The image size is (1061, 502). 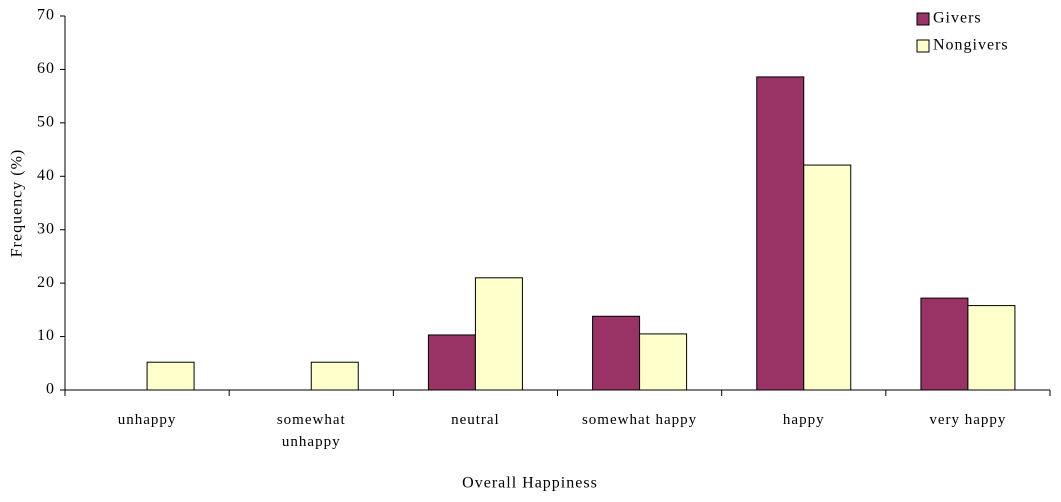 I want to click on y-tick-label: 70, so click(x=46, y=15).